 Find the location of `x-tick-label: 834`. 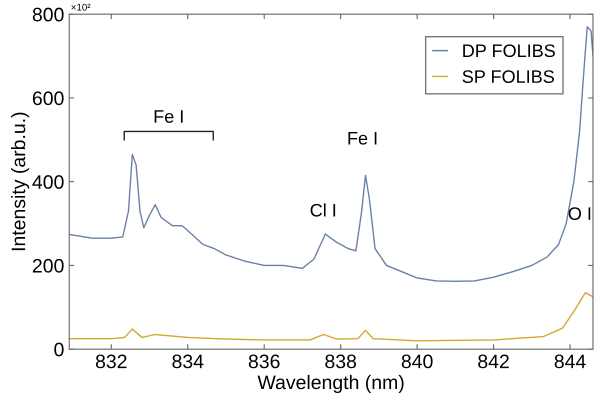

x-tick-label: 834 is located at coordinates (188, 361).